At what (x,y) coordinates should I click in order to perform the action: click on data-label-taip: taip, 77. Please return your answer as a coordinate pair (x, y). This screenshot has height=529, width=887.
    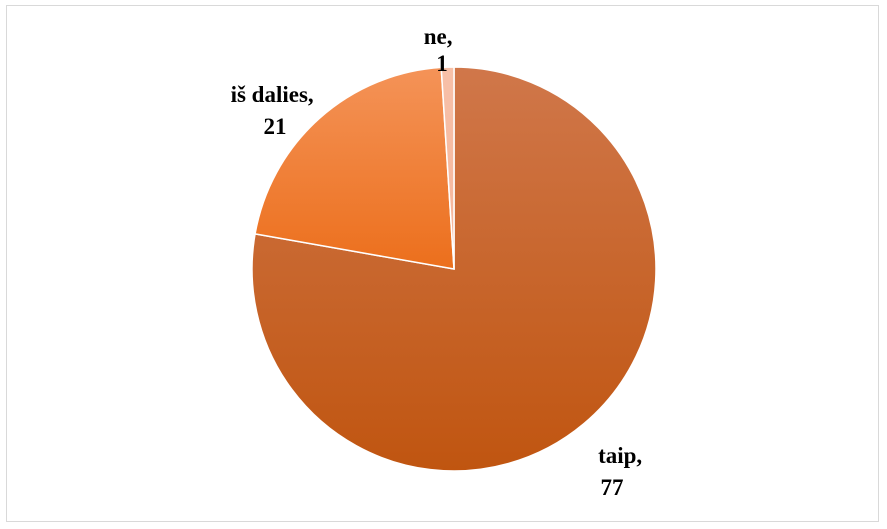
    Looking at the image, I should click on (623, 471).